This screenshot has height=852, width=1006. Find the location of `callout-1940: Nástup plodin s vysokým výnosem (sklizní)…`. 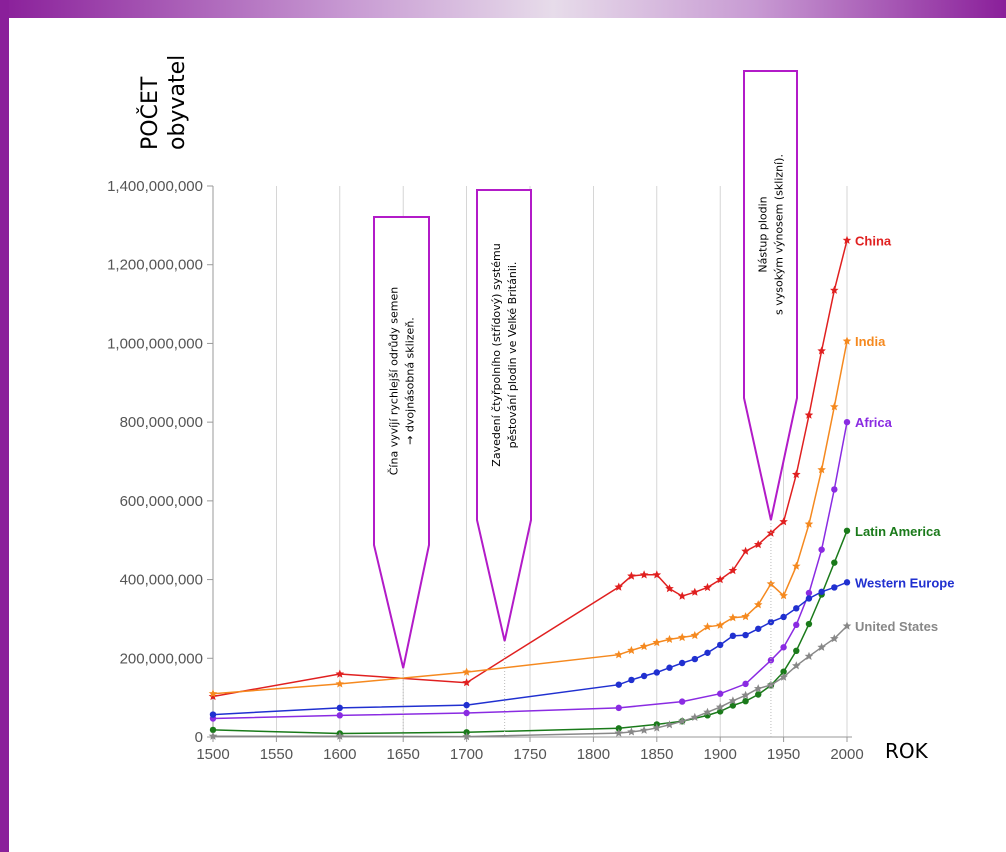

callout-1940: Nástup plodin s vysokým výnosem (sklizní)… is located at coordinates (770, 403).